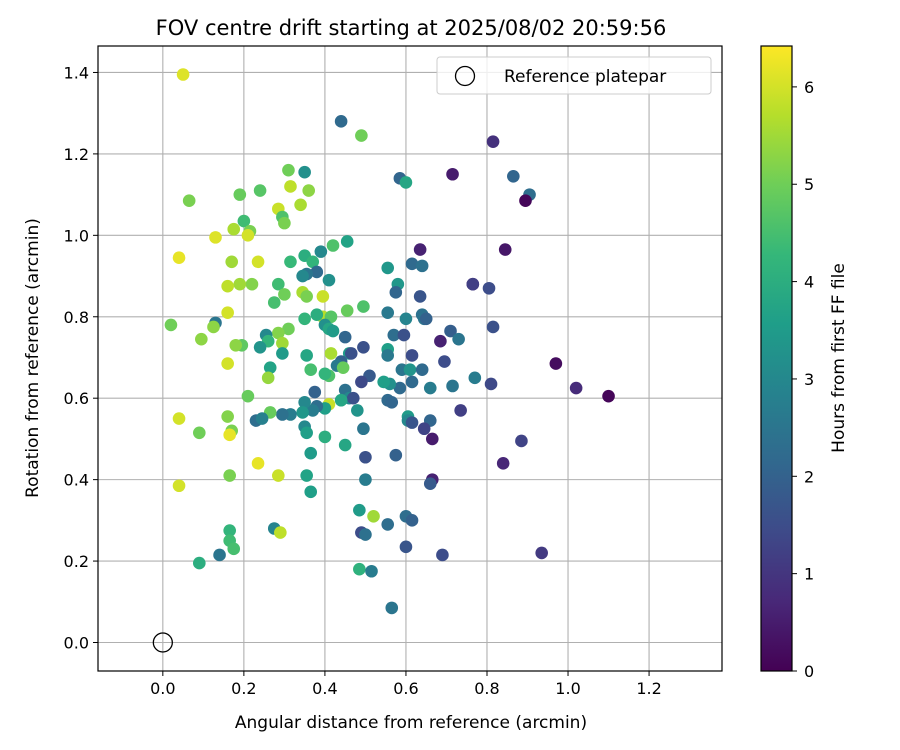 The height and width of the screenshot is (750, 900). Describe the element at coordinates (411, 723) in the screenshot. I see `x-axis-label: Angular distance from reference (arcmin)` at that location.